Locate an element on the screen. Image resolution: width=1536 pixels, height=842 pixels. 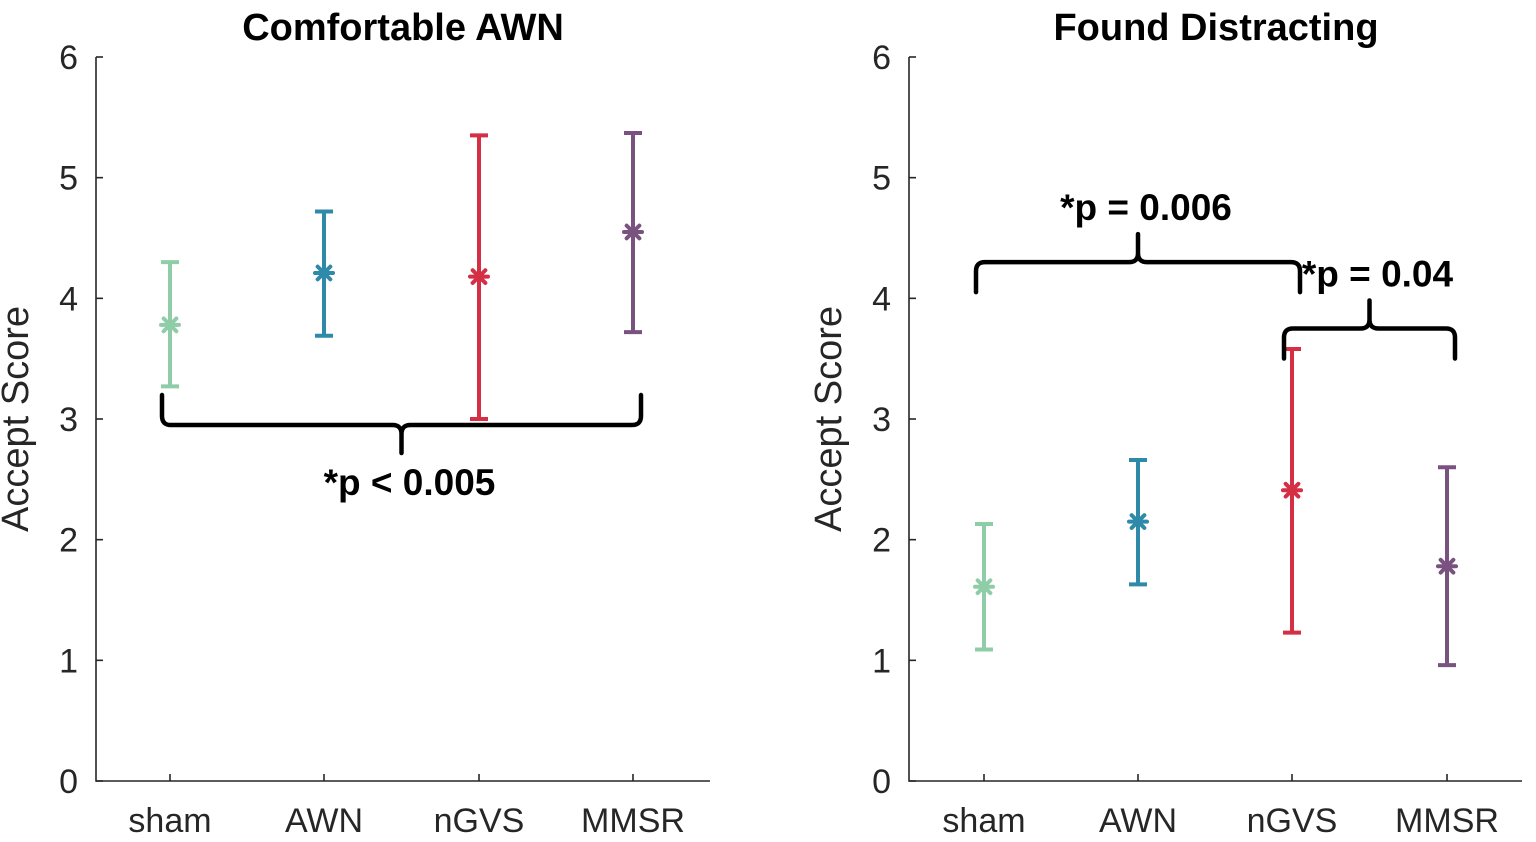
significance-brace-sham-ngvs is located at coordinates (1138, 263).